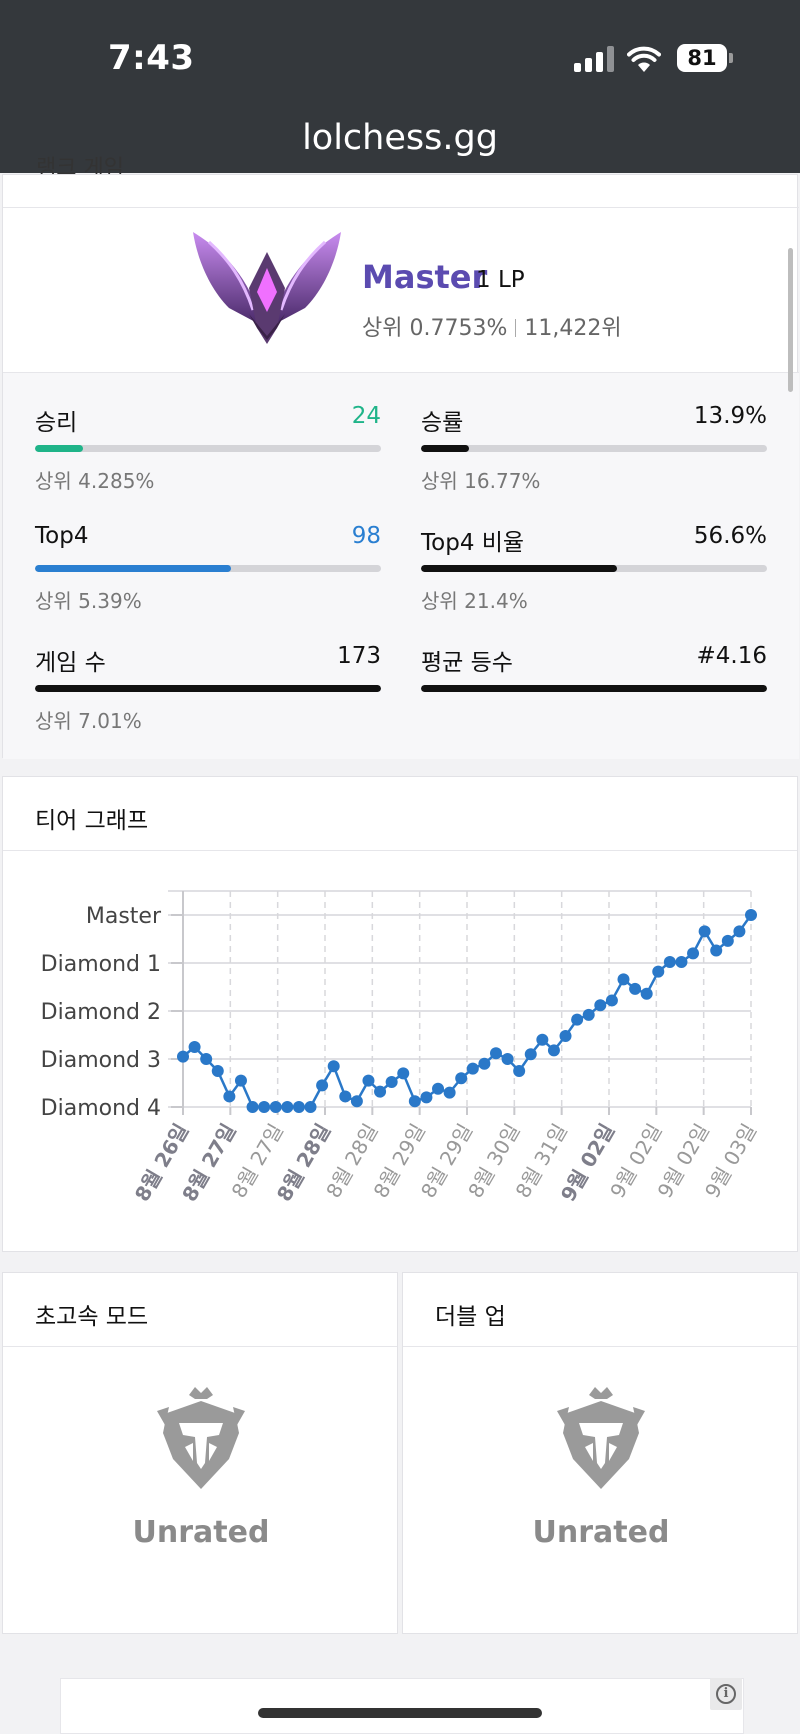  Describe the element at coordinates (400, 1713) in the screenshot. I see `home-indicator` at that location.